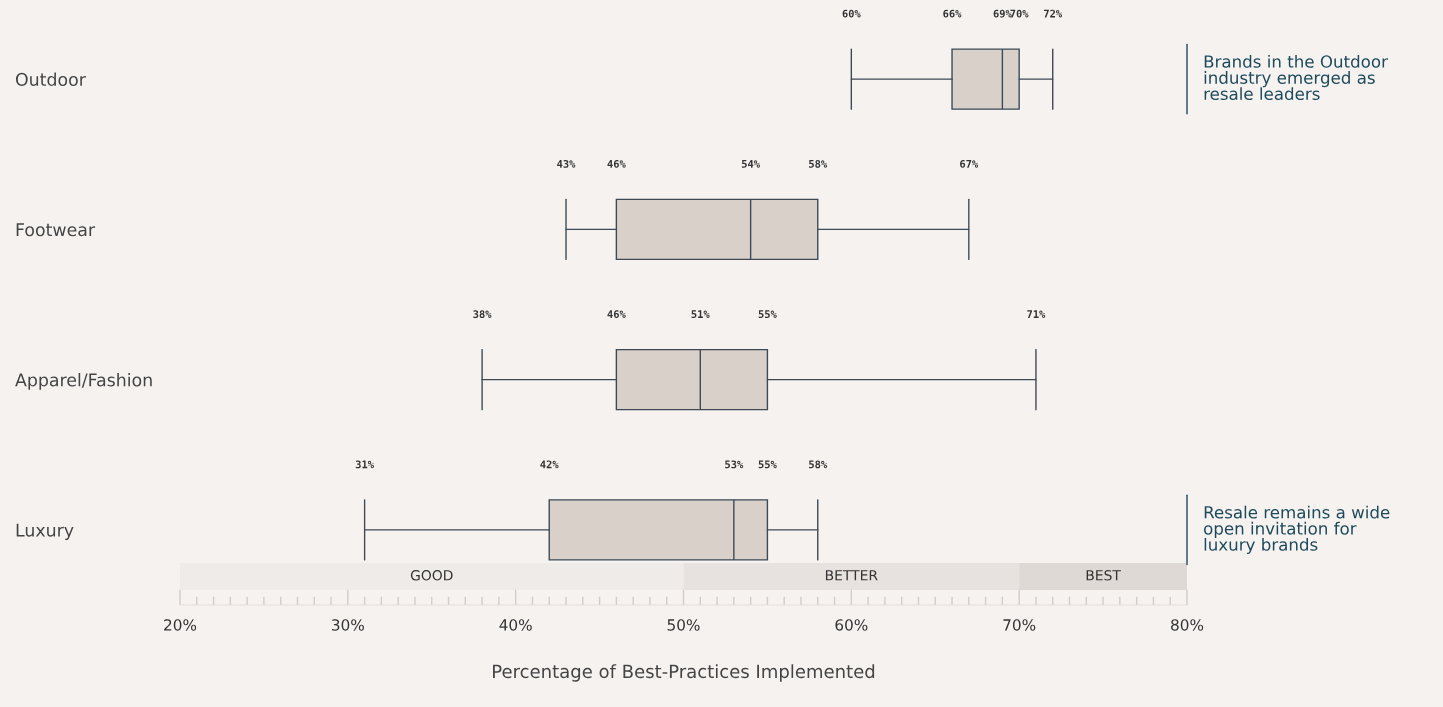  Describe the element at coordinates (750, 164) in the screenshot. I see `text: 54%` at that location.